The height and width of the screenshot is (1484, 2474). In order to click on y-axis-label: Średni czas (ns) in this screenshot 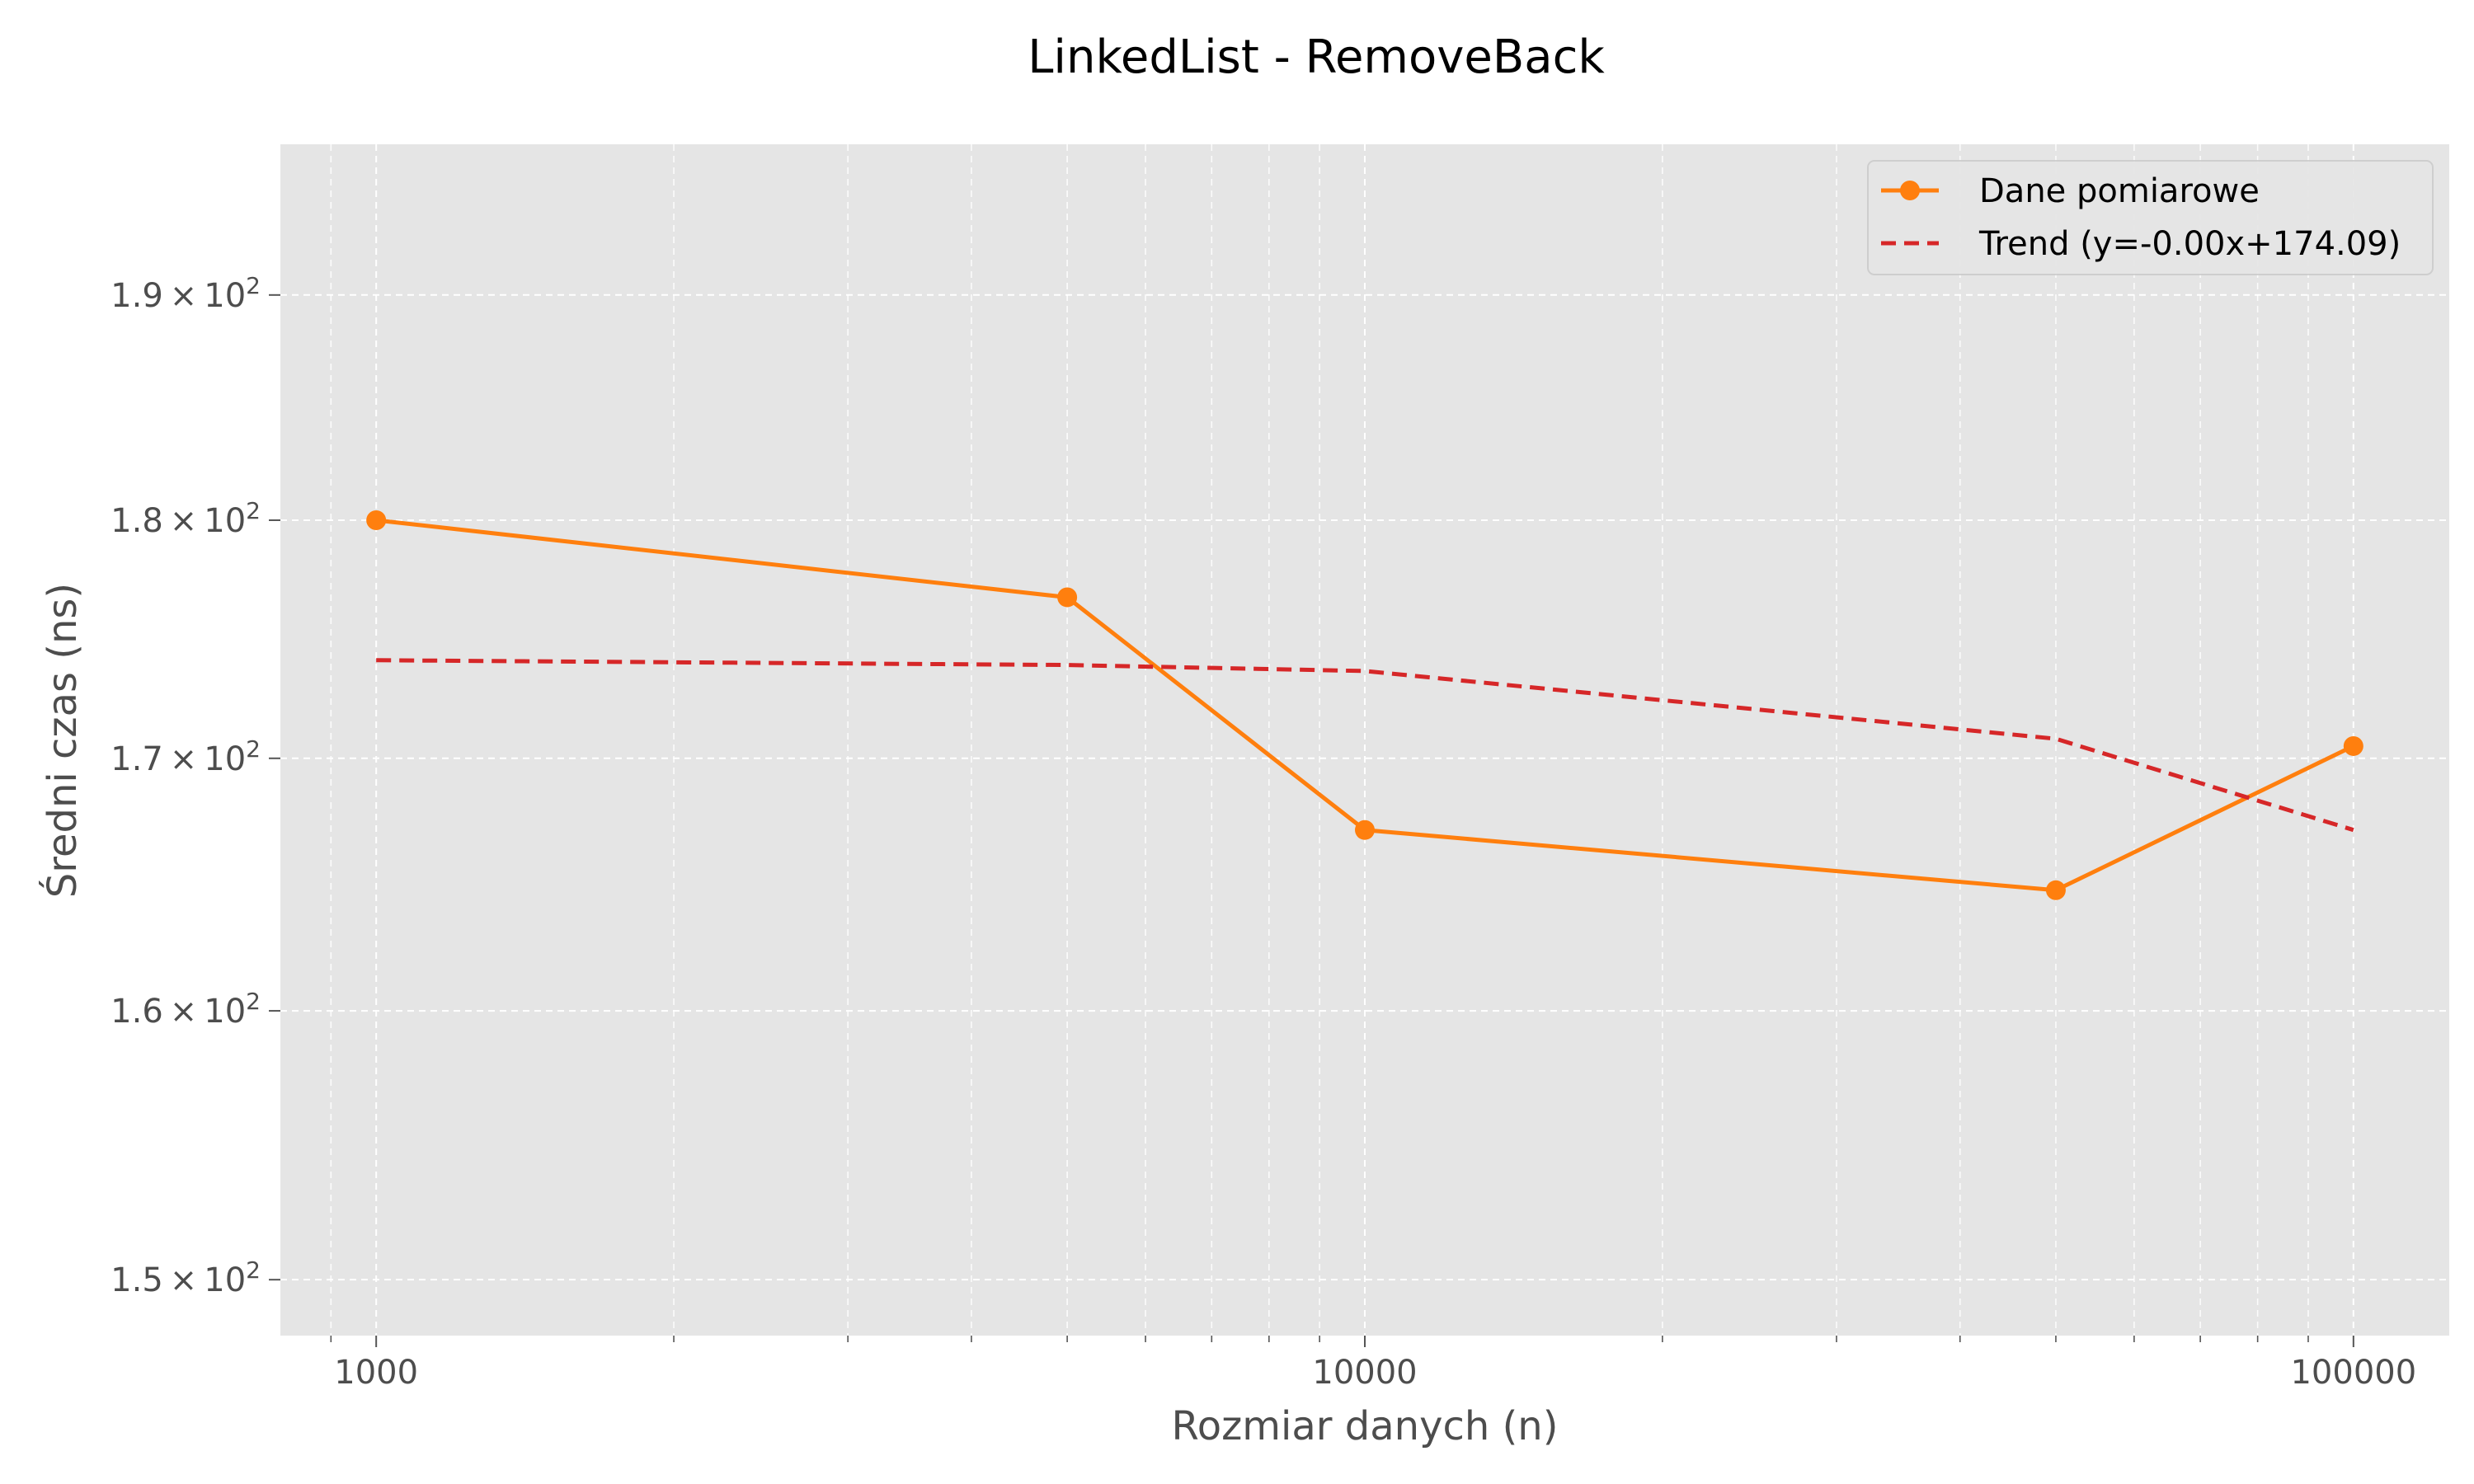, I will do `click(62, 740)`.